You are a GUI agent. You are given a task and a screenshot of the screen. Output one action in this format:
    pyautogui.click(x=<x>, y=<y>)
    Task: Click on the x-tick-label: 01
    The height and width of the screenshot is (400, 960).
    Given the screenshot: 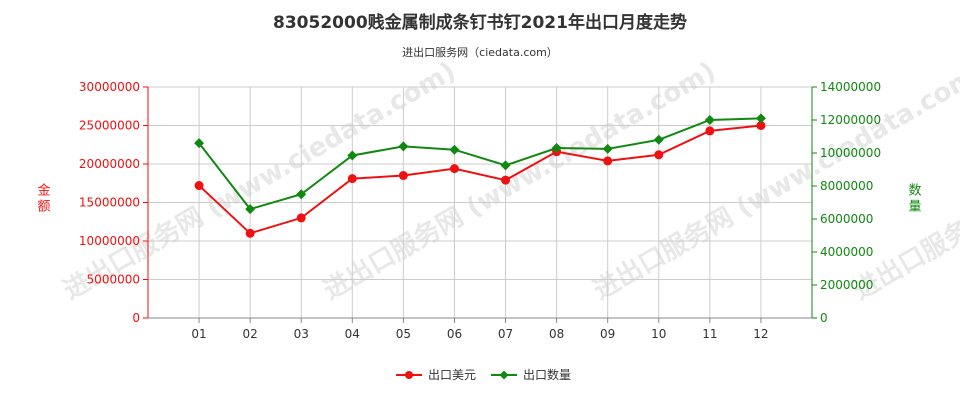 What is the action you would take?
    pyautogui.click(x=198, y=334)
    